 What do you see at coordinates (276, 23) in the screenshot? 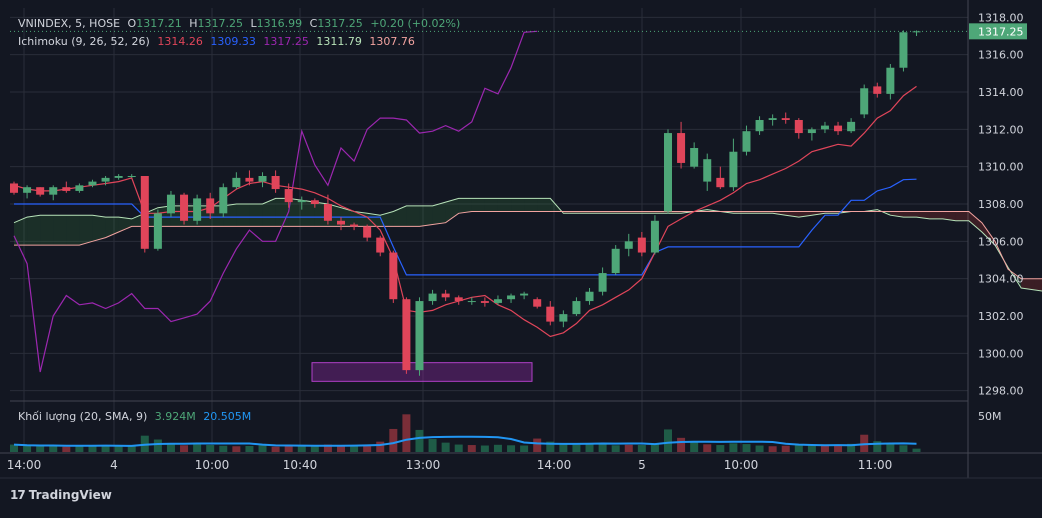
I see `low-value: L1316.99` at bounding box center [276, 23].